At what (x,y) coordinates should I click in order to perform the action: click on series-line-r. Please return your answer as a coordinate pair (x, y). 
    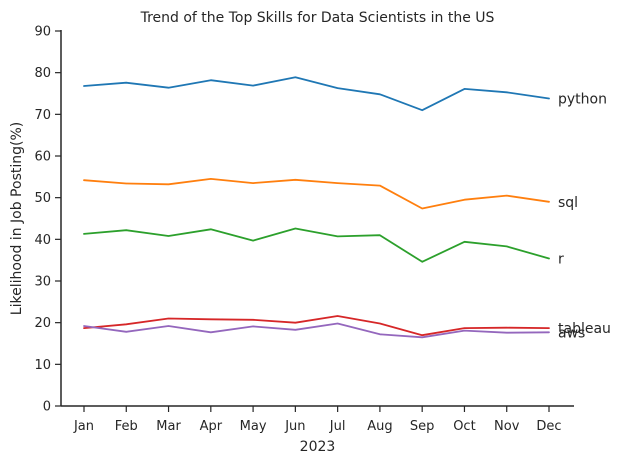
    Looking at the image, I should click on (316, 245).